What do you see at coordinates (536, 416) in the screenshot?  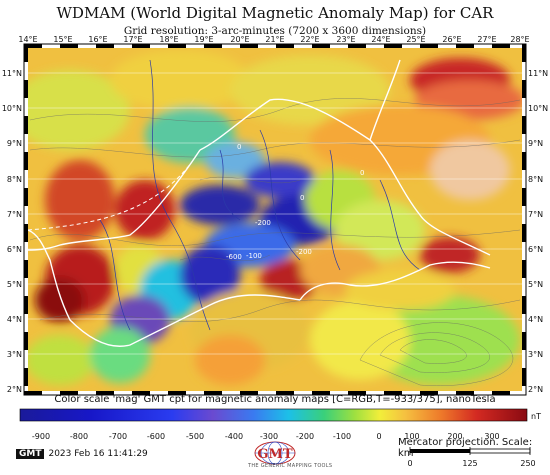 I see `colorbar-unit: nT` at bounding box center [536, 416].